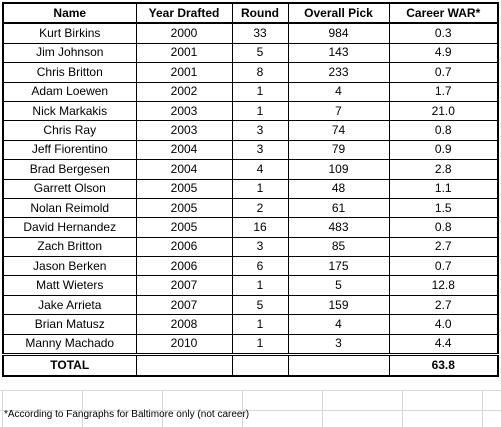 Image resolution: width=501 pixels, height=427 pixels. I want to click on year-drafted-cell: 2010, so click(184, 344).